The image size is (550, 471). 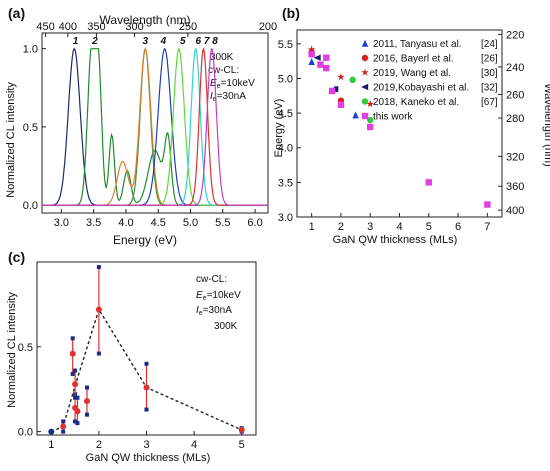 What do you see at coordinates (158, 223) in the screenshot?
I see `panel-a-x-tick-label: 4.5` at bounding box center [158, 223].